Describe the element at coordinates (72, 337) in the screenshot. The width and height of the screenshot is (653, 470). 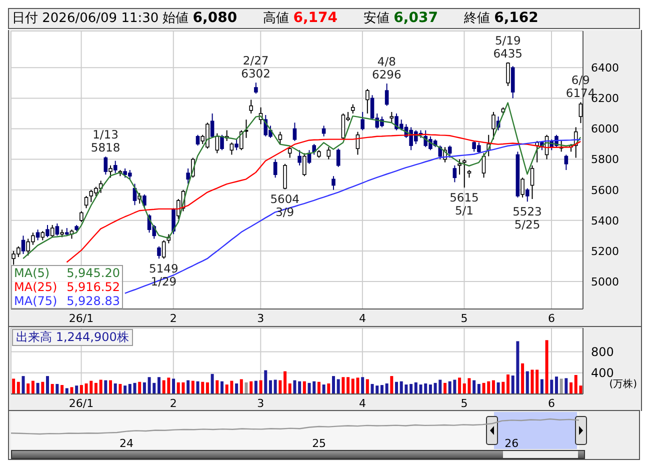
I see `chart-title: 出来高 1,244,900株` at that location.